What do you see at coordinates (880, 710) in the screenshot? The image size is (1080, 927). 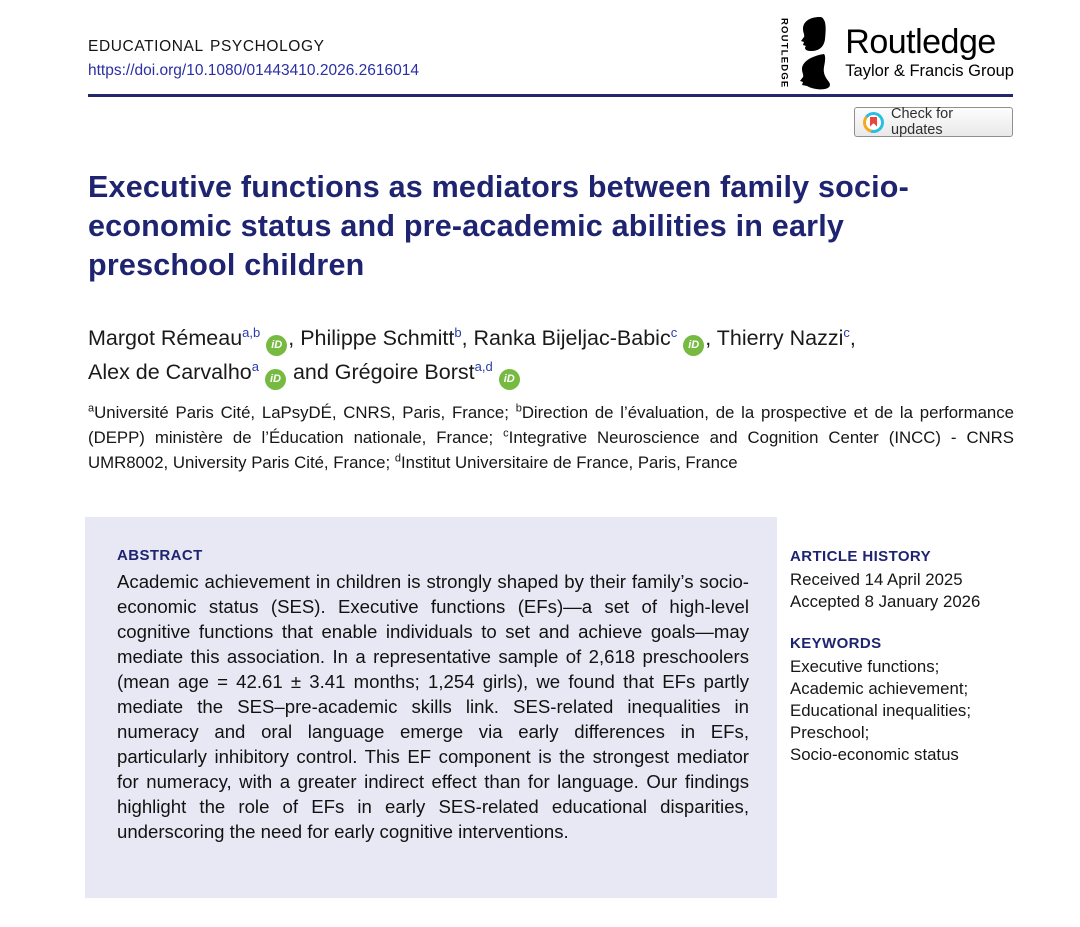 I see `keyword-entry: Educational inequalities;` at bounding box center [880, 710].